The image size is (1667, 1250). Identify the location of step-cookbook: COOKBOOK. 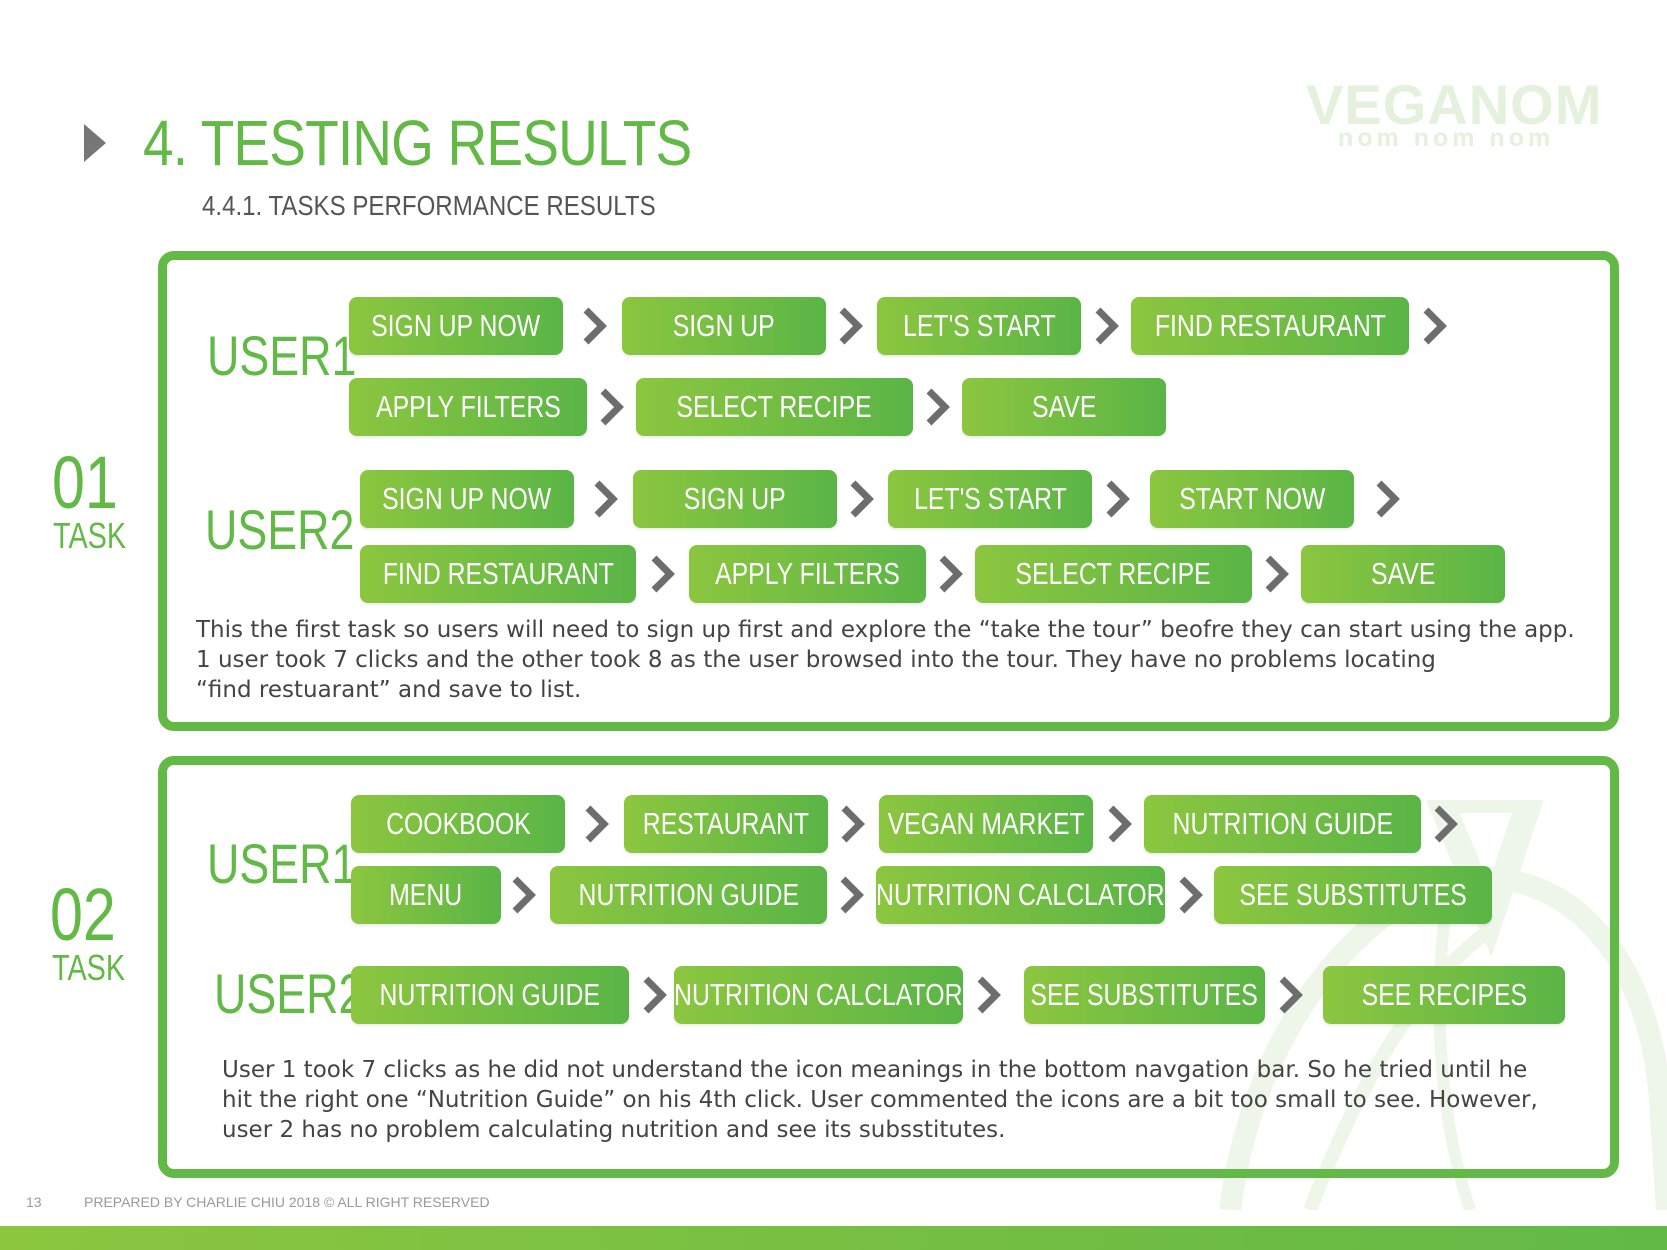
(458, 824).